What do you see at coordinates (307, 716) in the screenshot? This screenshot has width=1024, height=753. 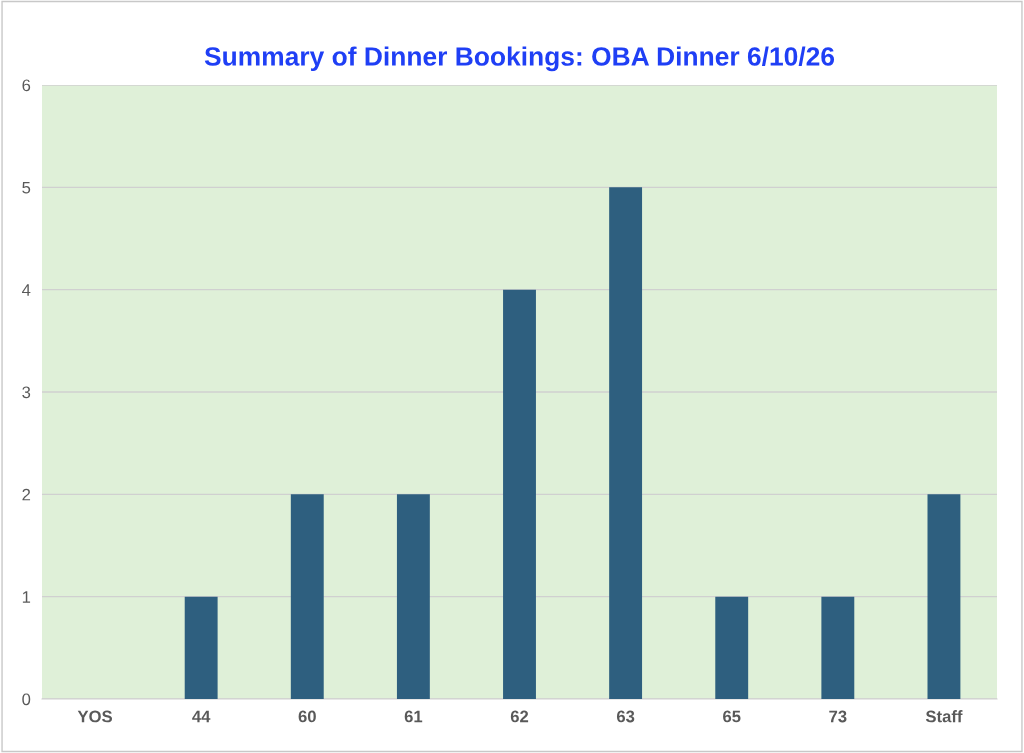 I see `x-tick-label: 60` at bounding box center [307, 716].